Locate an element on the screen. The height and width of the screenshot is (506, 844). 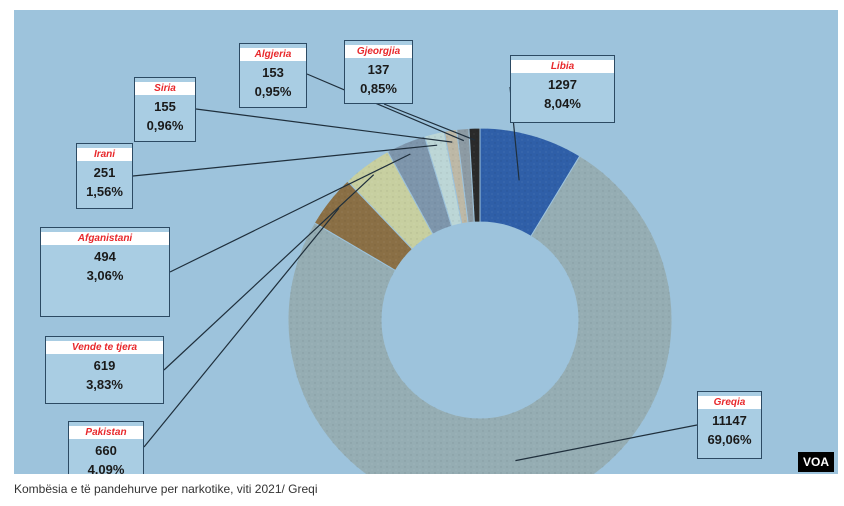
callout-value: 494 is located at coordinates (105, 256).